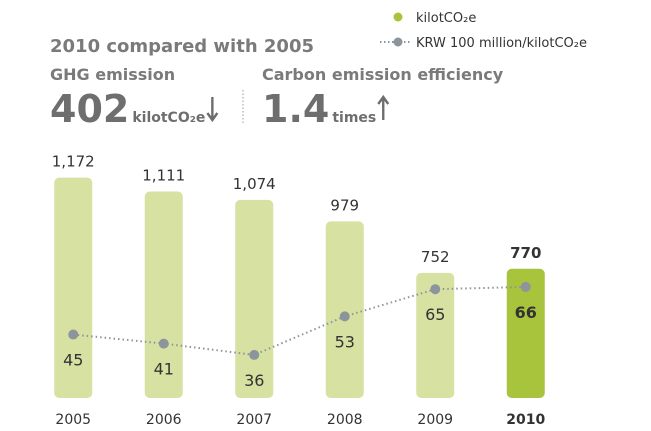 The height and width of the screenshot is (431, 651). Describe the element at coordinates (383, 107) in the screenshot. I see `up-arrow` at that location.